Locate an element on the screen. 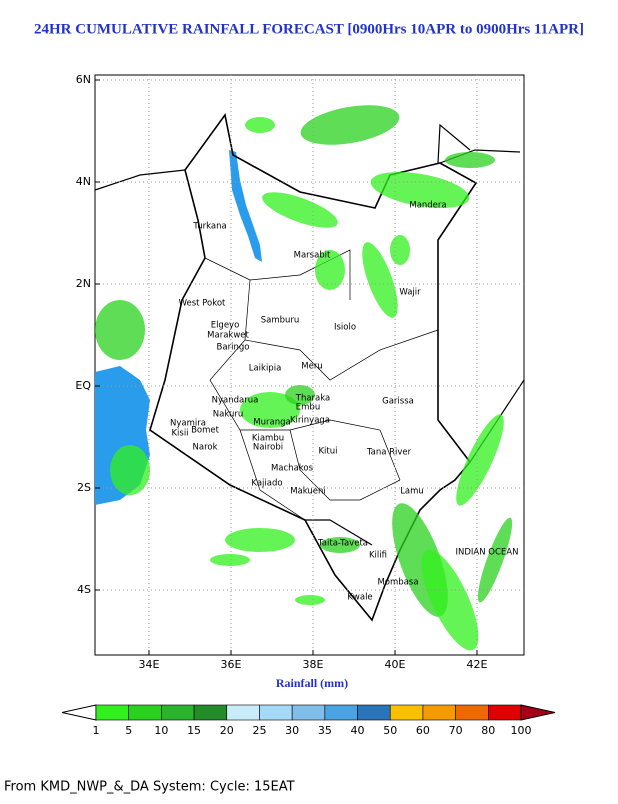  lat-tick-label: 2S is located at coordinates (84, 487).